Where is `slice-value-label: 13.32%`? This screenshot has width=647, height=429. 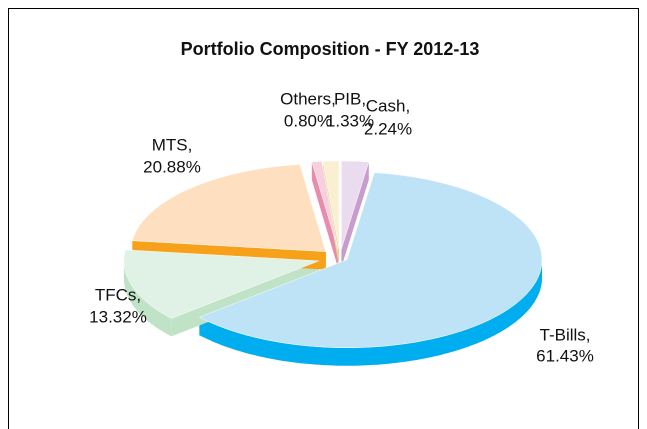
slice-value-label: 13.32% is located at coordinates (118, 316).